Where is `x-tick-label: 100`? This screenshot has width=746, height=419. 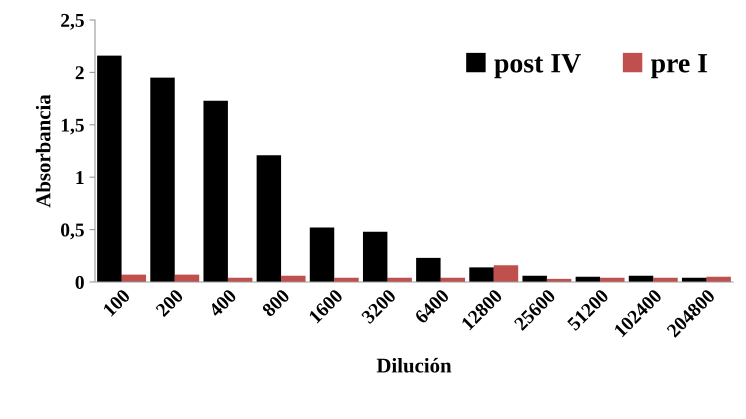
x-tick-label: 100 is located at coordinates (116, 302).